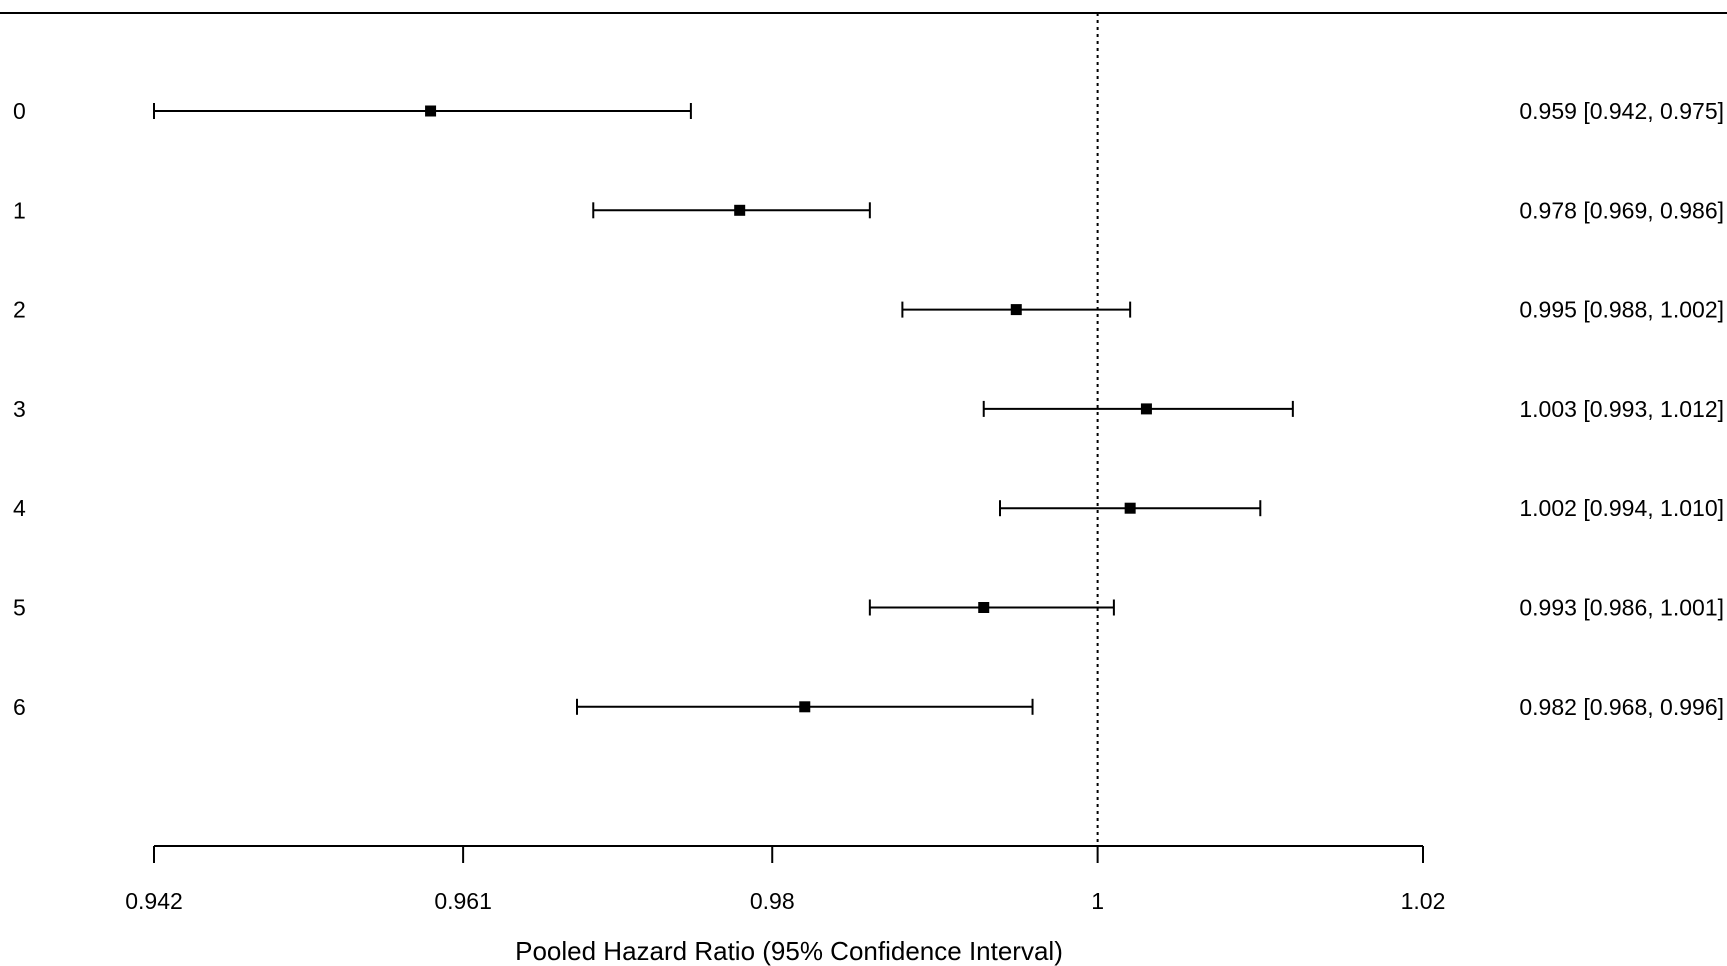 This screenshot has width=1727, height=966. What do you see at coordinates (19, 210) in the screenshot?
I see `row-label: 1` at bounding box center [19, 210].